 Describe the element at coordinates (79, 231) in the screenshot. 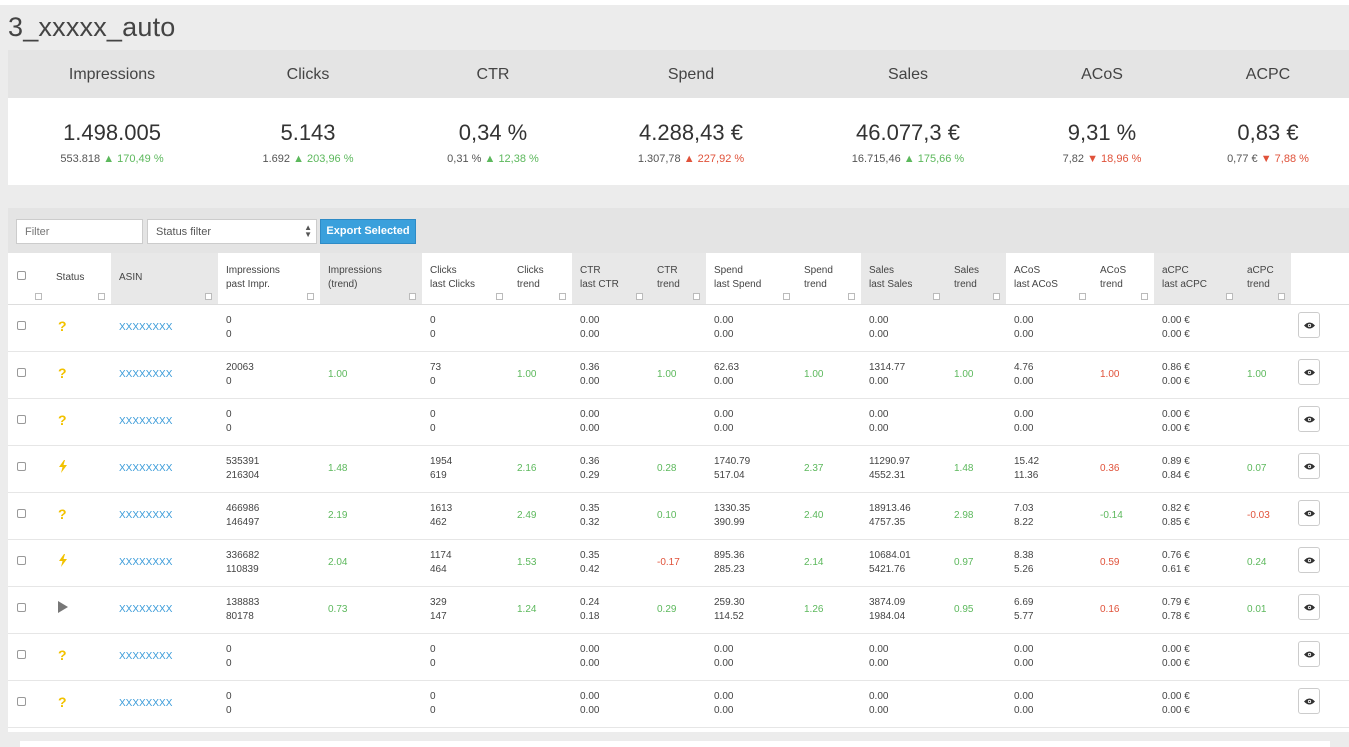

I see `filter-input` at that location.